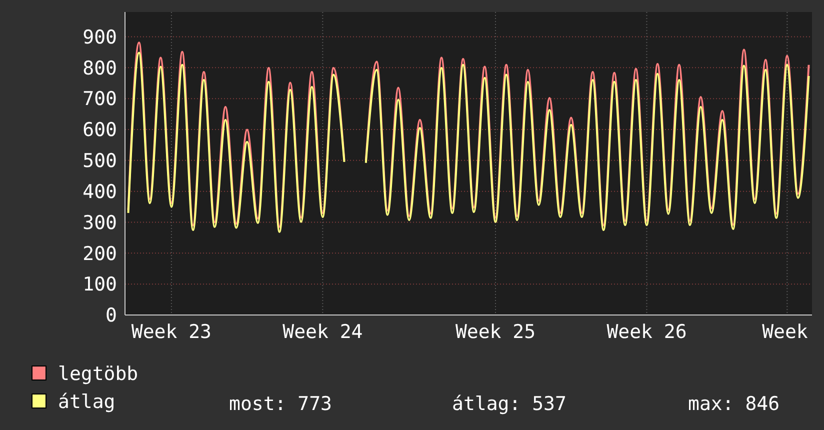 Image resolution: width=824 pixels, height=430 pixels. What do you see at coordinates (785, 332) in the screenshot?
I see `x-tick-label: Week` at bounding box center [785, 332].